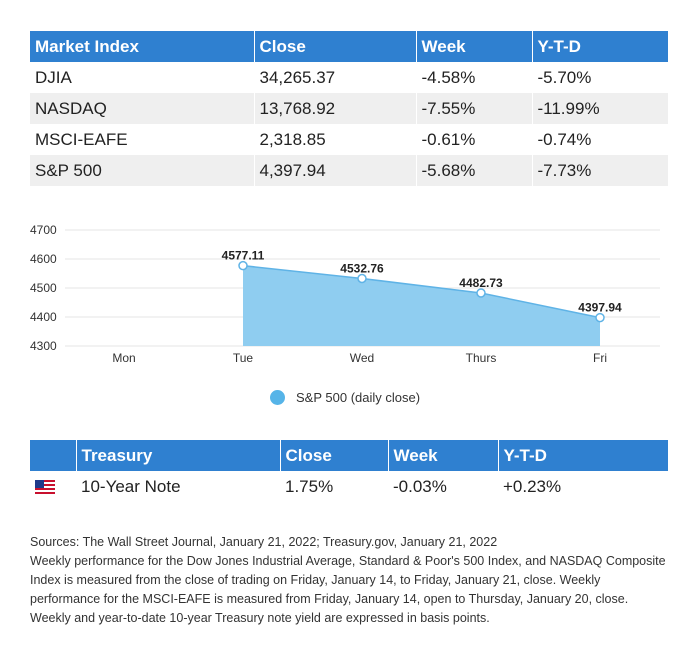 Image resolution: width=700 pixels, height=658 pixels. Describe the element at coordinates (335, 170) in the screenshot. I see `index-close: 4,397.94` at that location.